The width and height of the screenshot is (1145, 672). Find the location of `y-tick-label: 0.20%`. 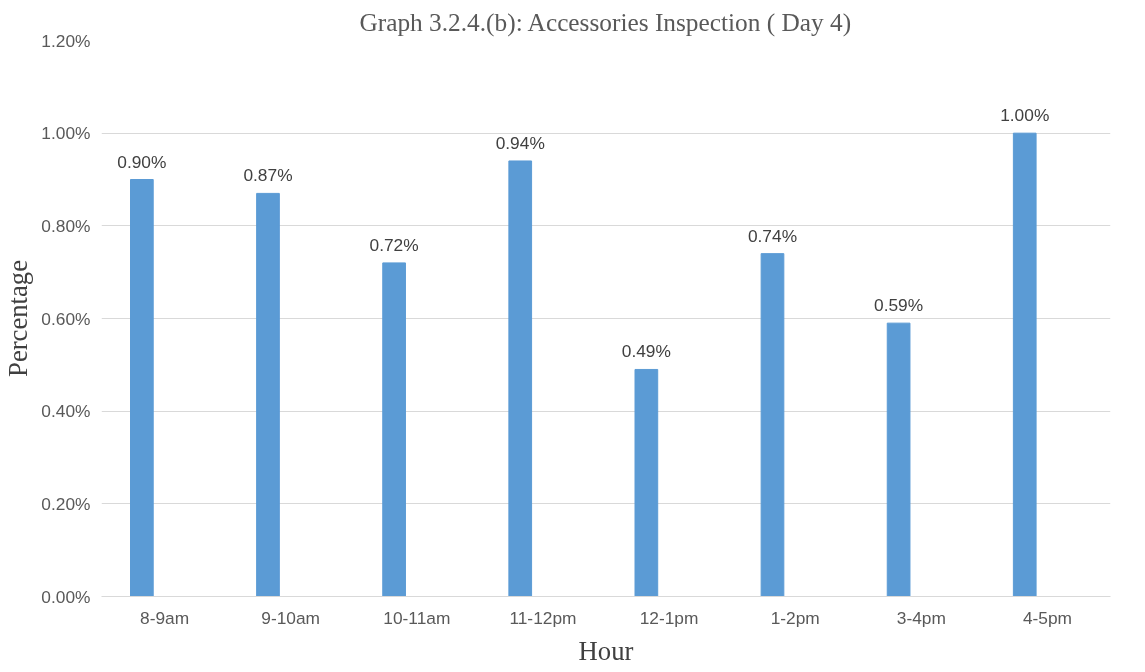

y-tick-label: 0.20% is located at coordinates (66, 503).